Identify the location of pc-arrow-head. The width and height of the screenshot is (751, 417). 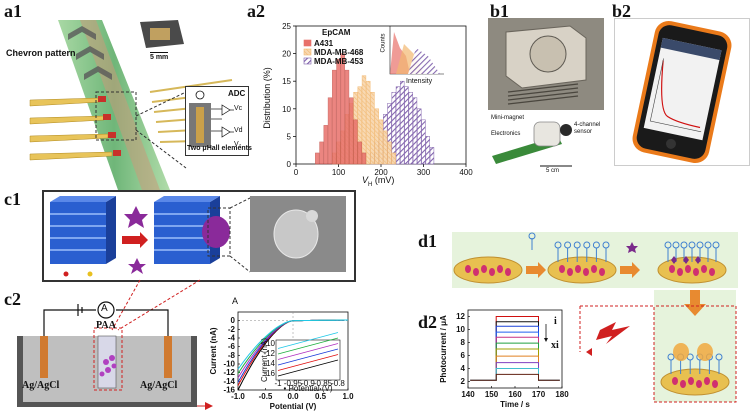
(546, 340).